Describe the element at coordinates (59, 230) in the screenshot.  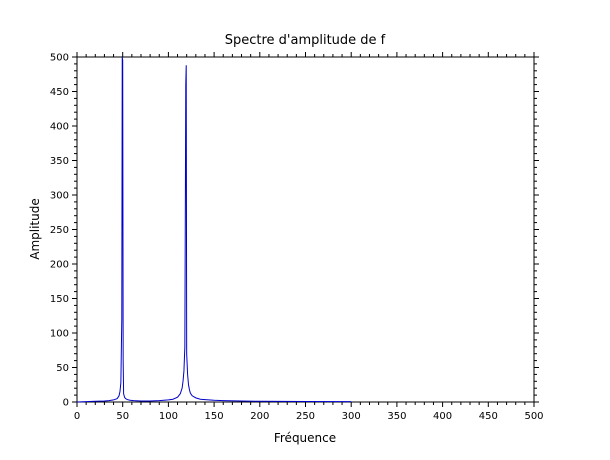
I see `y-tick-label: 250` at that location.